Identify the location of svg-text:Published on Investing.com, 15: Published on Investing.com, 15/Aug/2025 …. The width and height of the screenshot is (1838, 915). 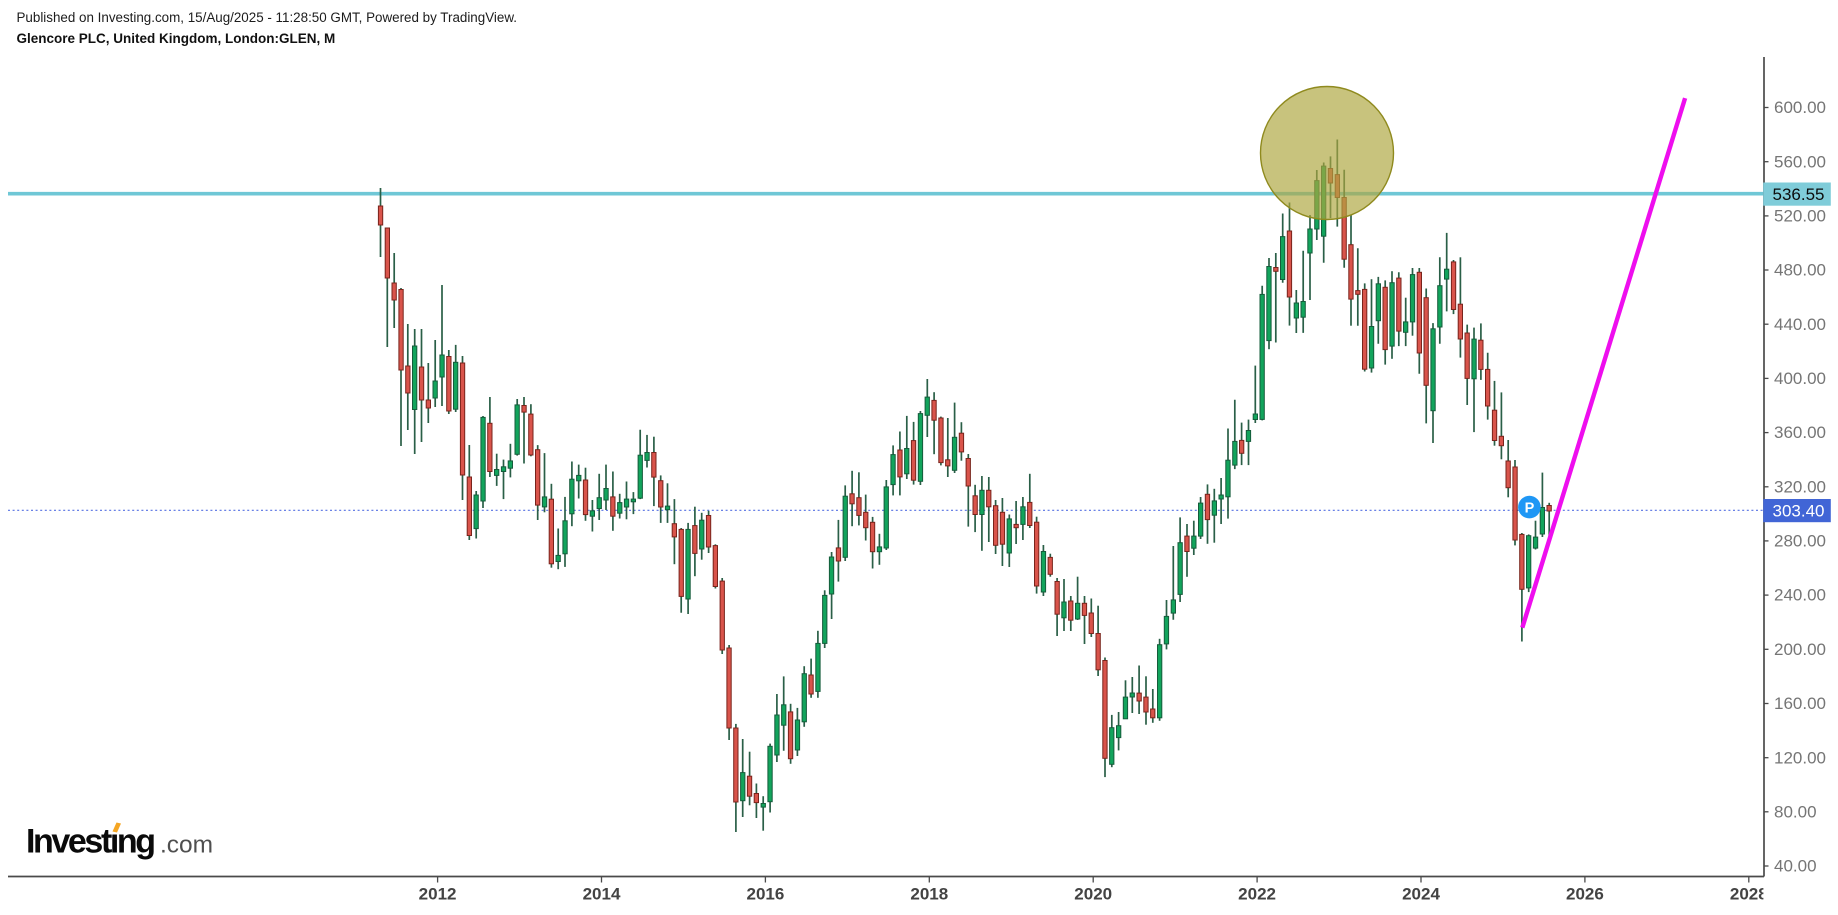
(267, 17).